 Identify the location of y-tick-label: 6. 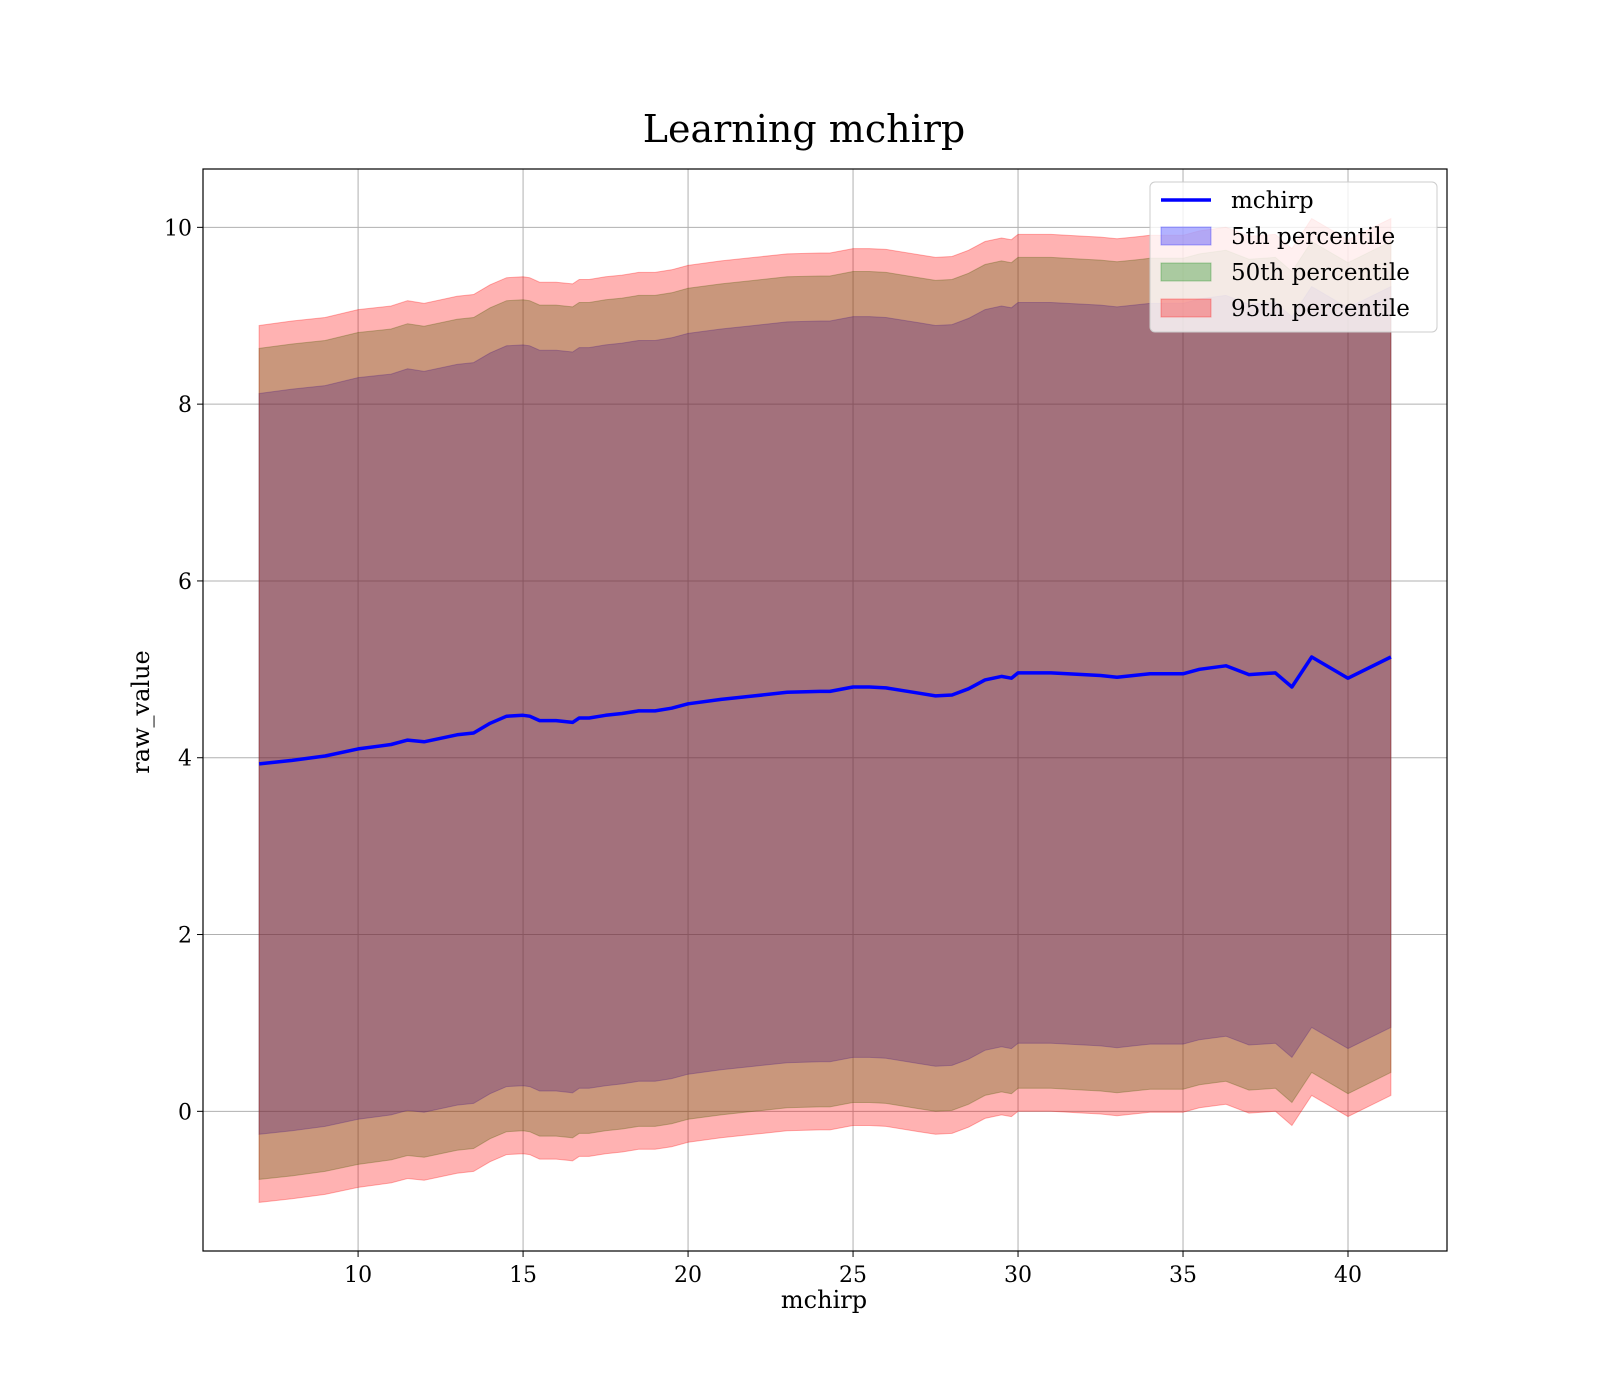
(185, 582).